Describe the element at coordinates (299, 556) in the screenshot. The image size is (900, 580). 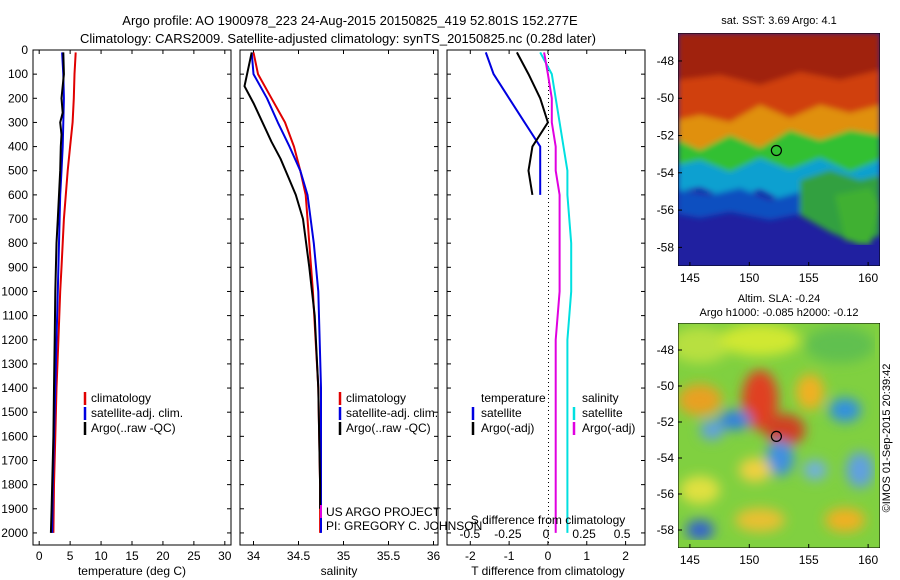
I see `x-tick-label: 34.5` at that location.